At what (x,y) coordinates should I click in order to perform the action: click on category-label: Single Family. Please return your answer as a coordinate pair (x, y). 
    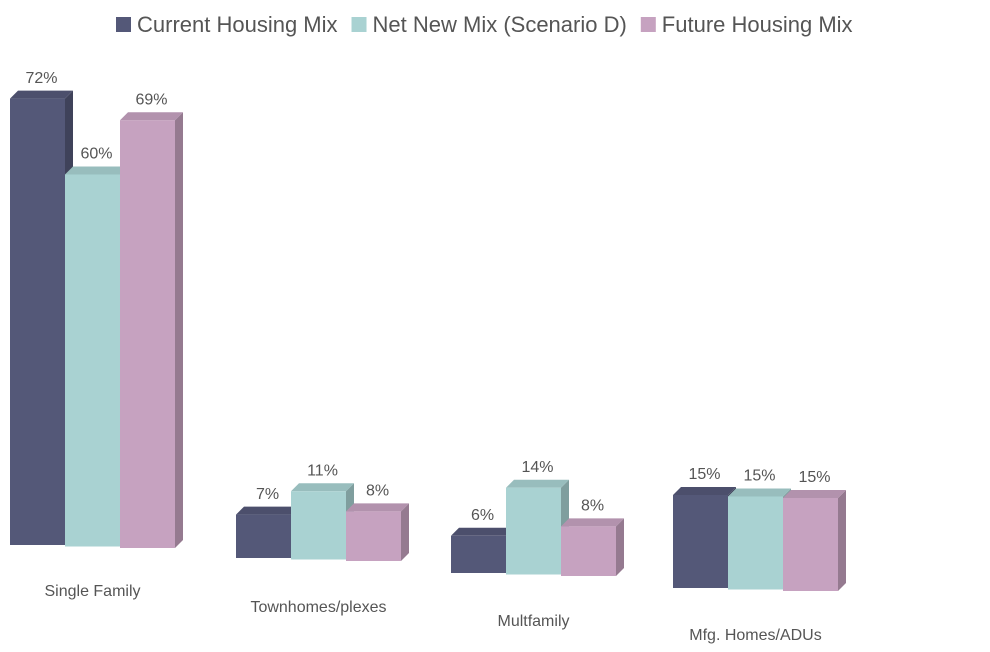
    Looking at the image, I should click on (92, 591).